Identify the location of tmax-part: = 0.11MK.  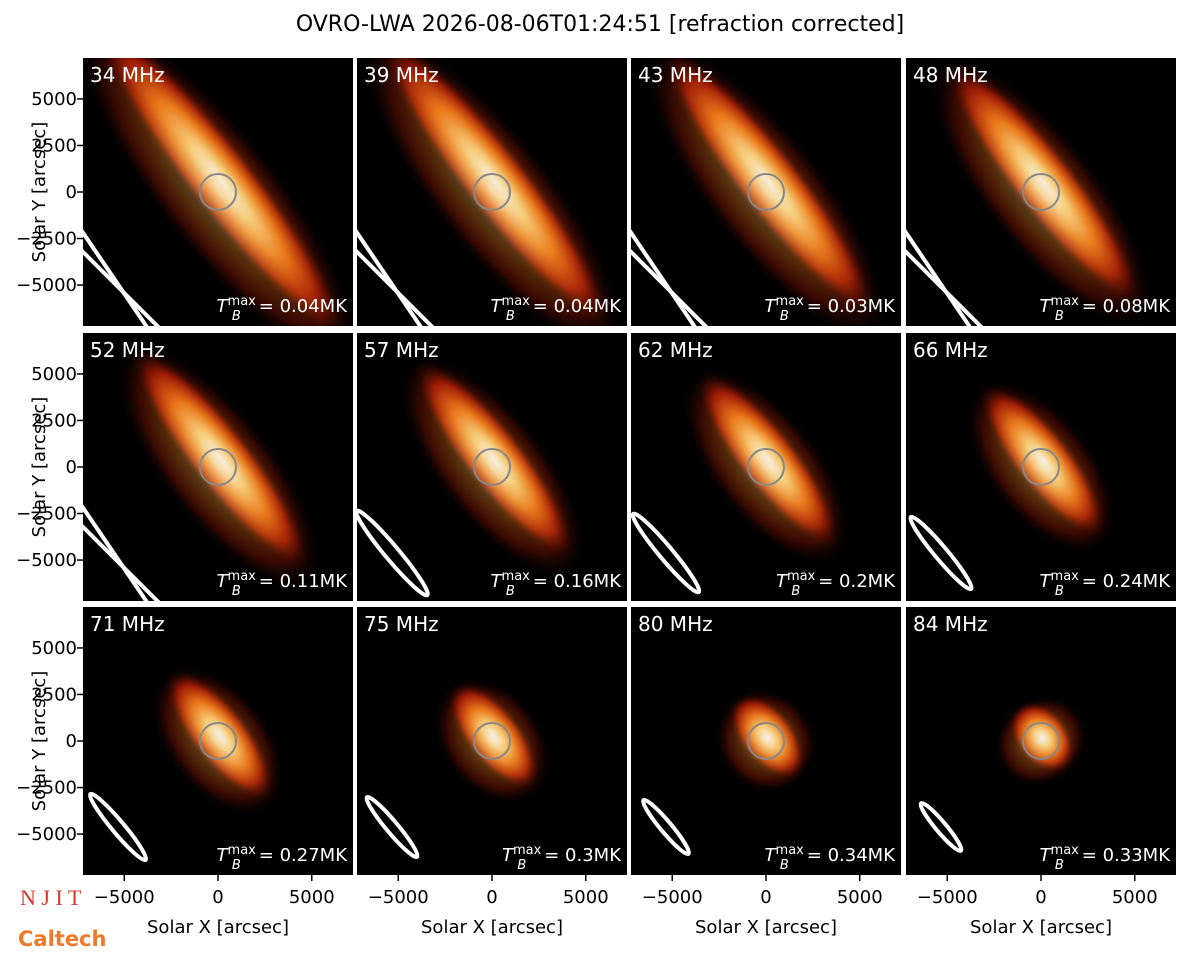
(303, 581).